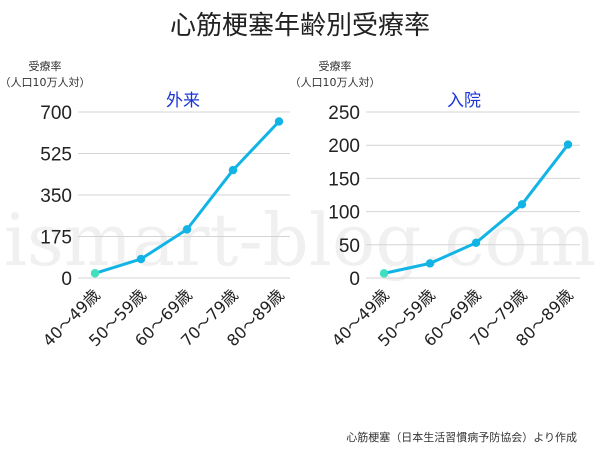 The image size is (600, 450). Describe the element at coordinates (344, 213) in the screenshot. I see `panel-2-y-tick-label: 100` at that location.